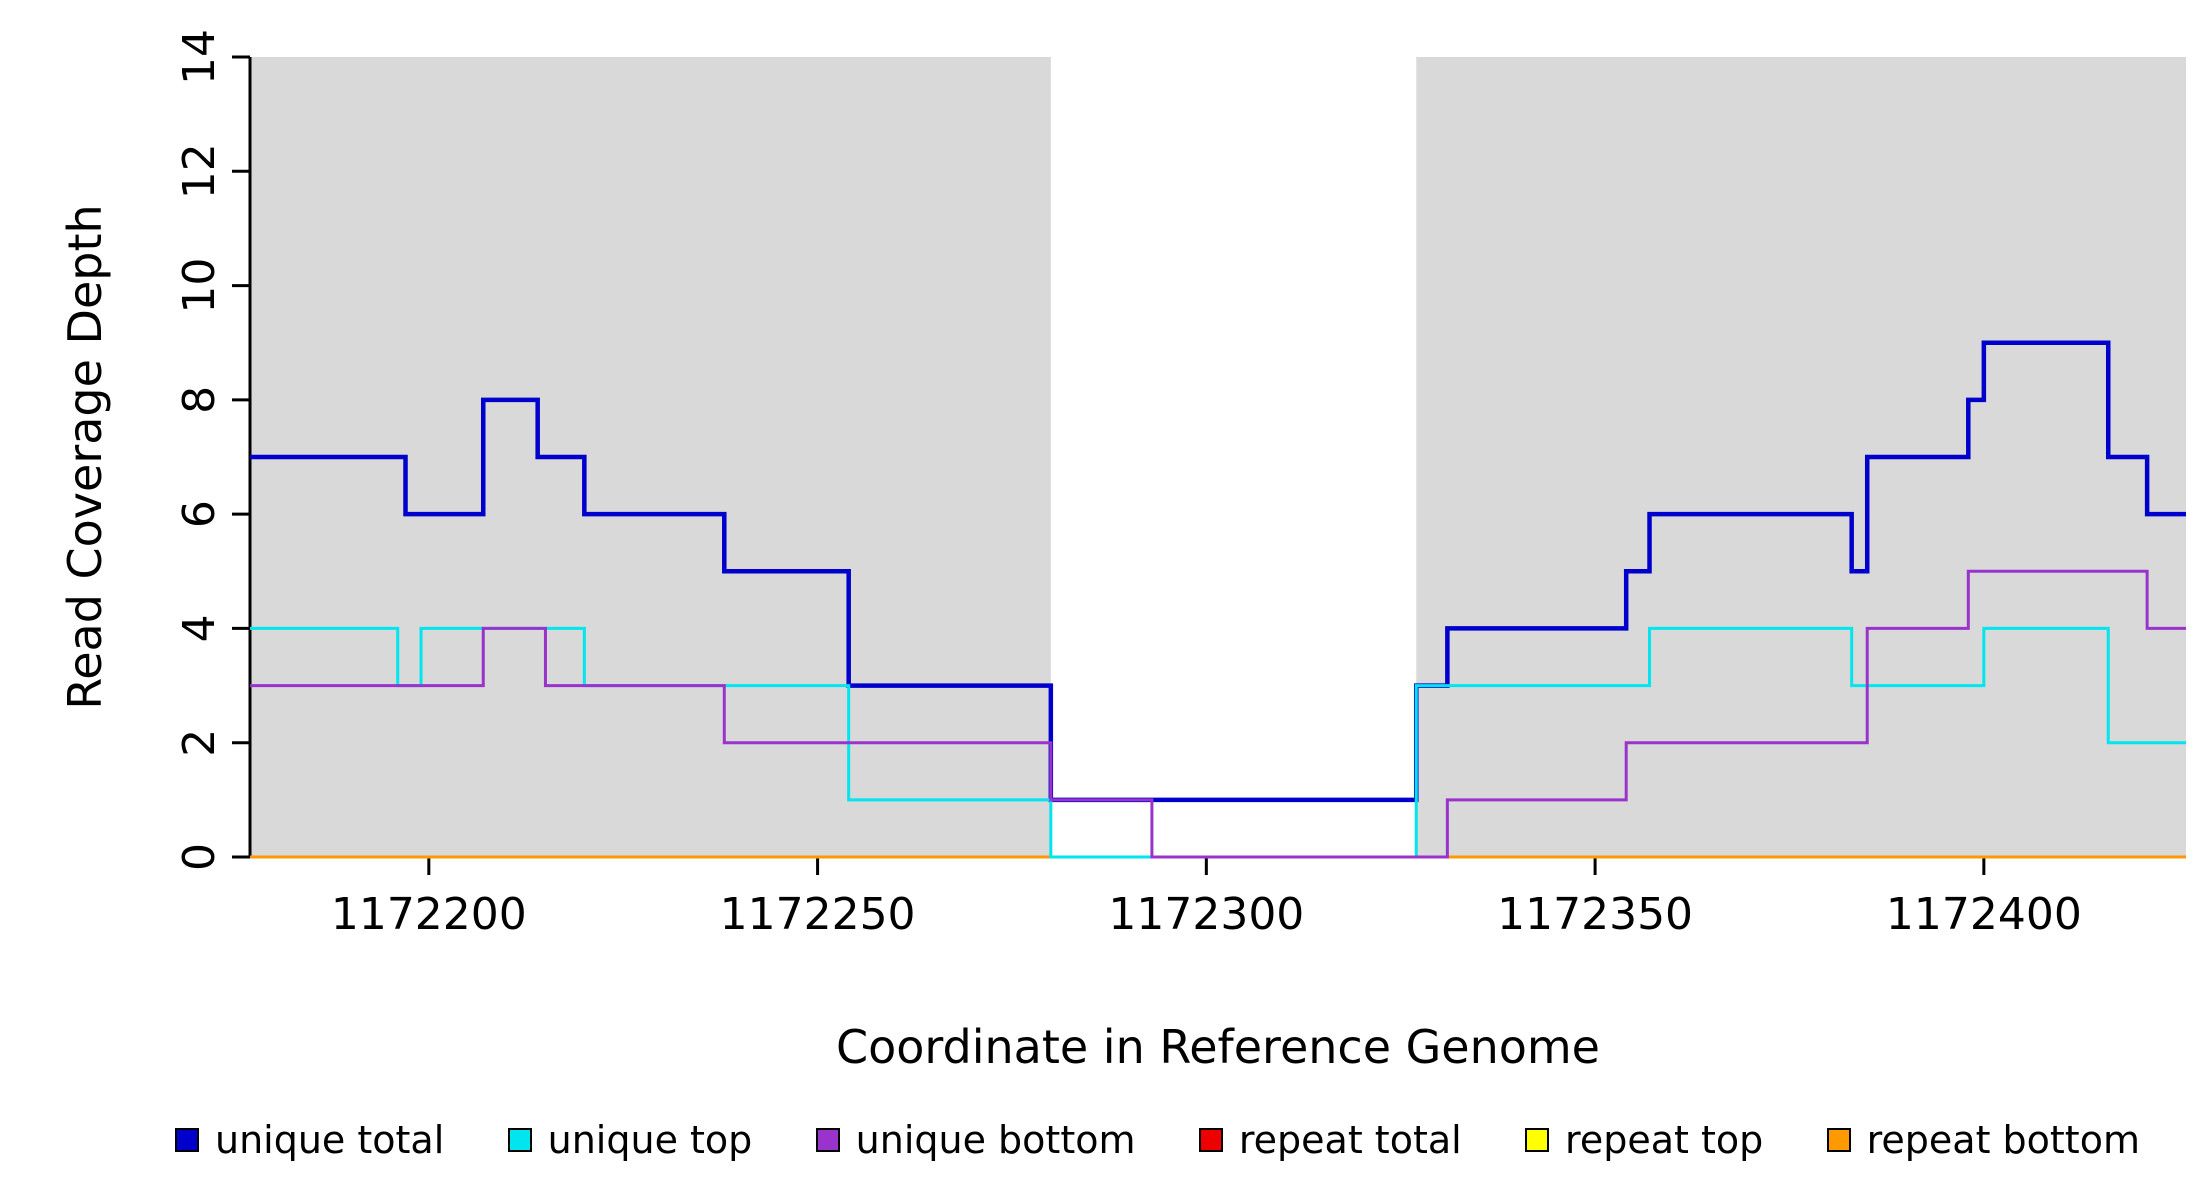  I want to click on y-tick-label: 8, so click(199, 400).